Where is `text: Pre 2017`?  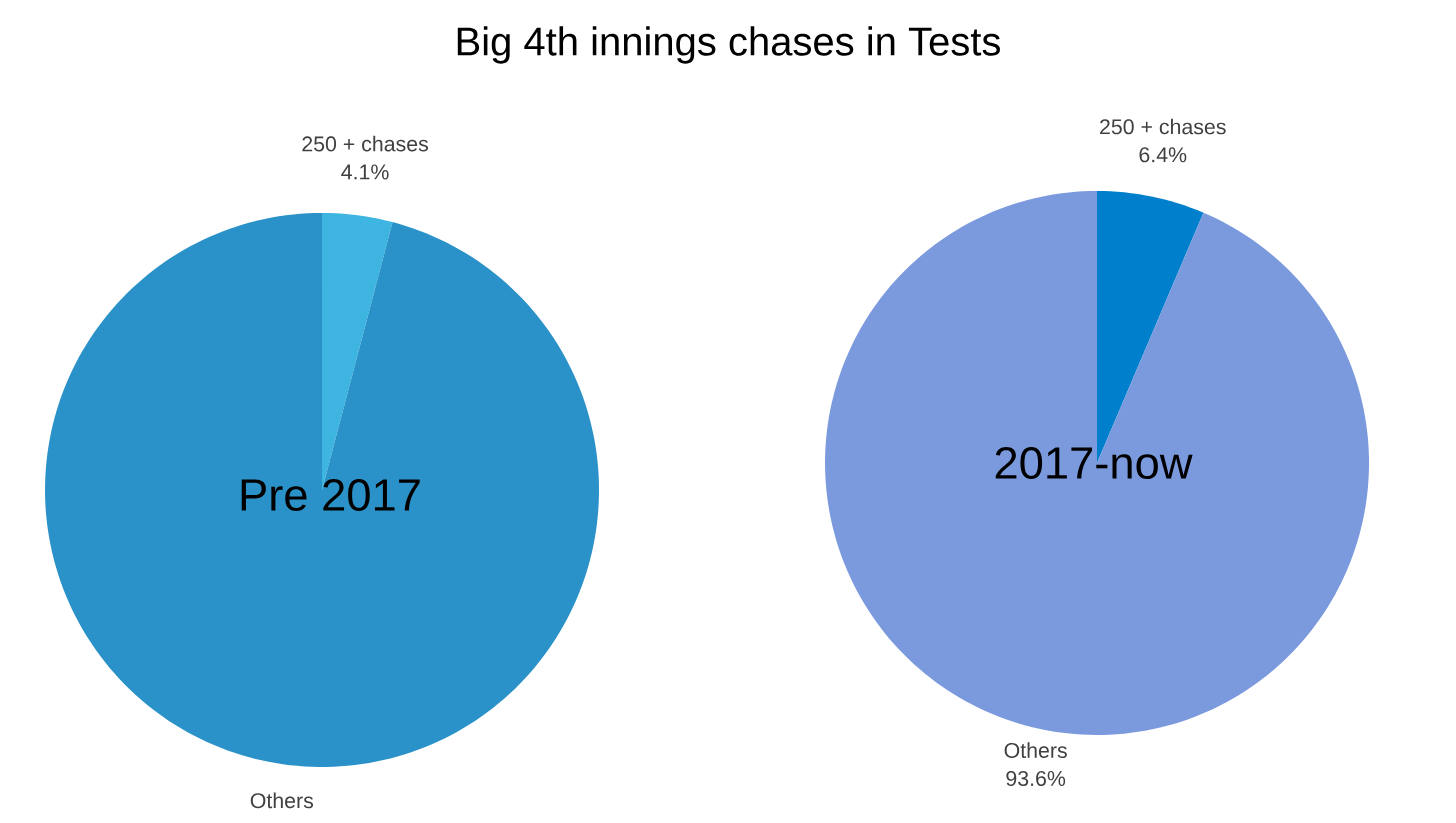 text: Pre 2017 is located at coordinates (330, 495).